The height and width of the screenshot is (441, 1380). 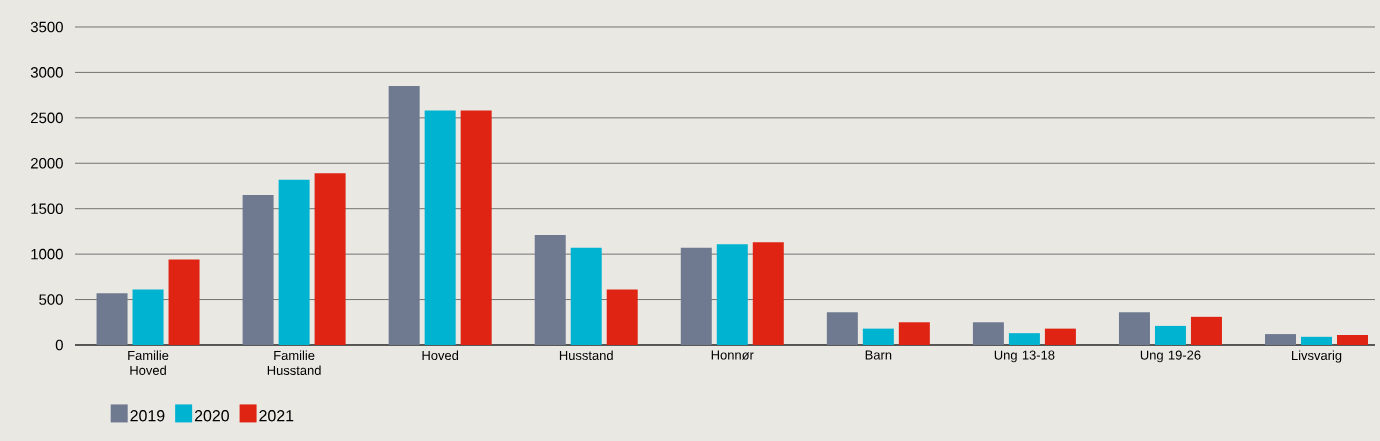 What do you see at coordinates (47, 163) in the screenshot?
I see `y-tick-label: 2000` at bounding box center [47, 163].